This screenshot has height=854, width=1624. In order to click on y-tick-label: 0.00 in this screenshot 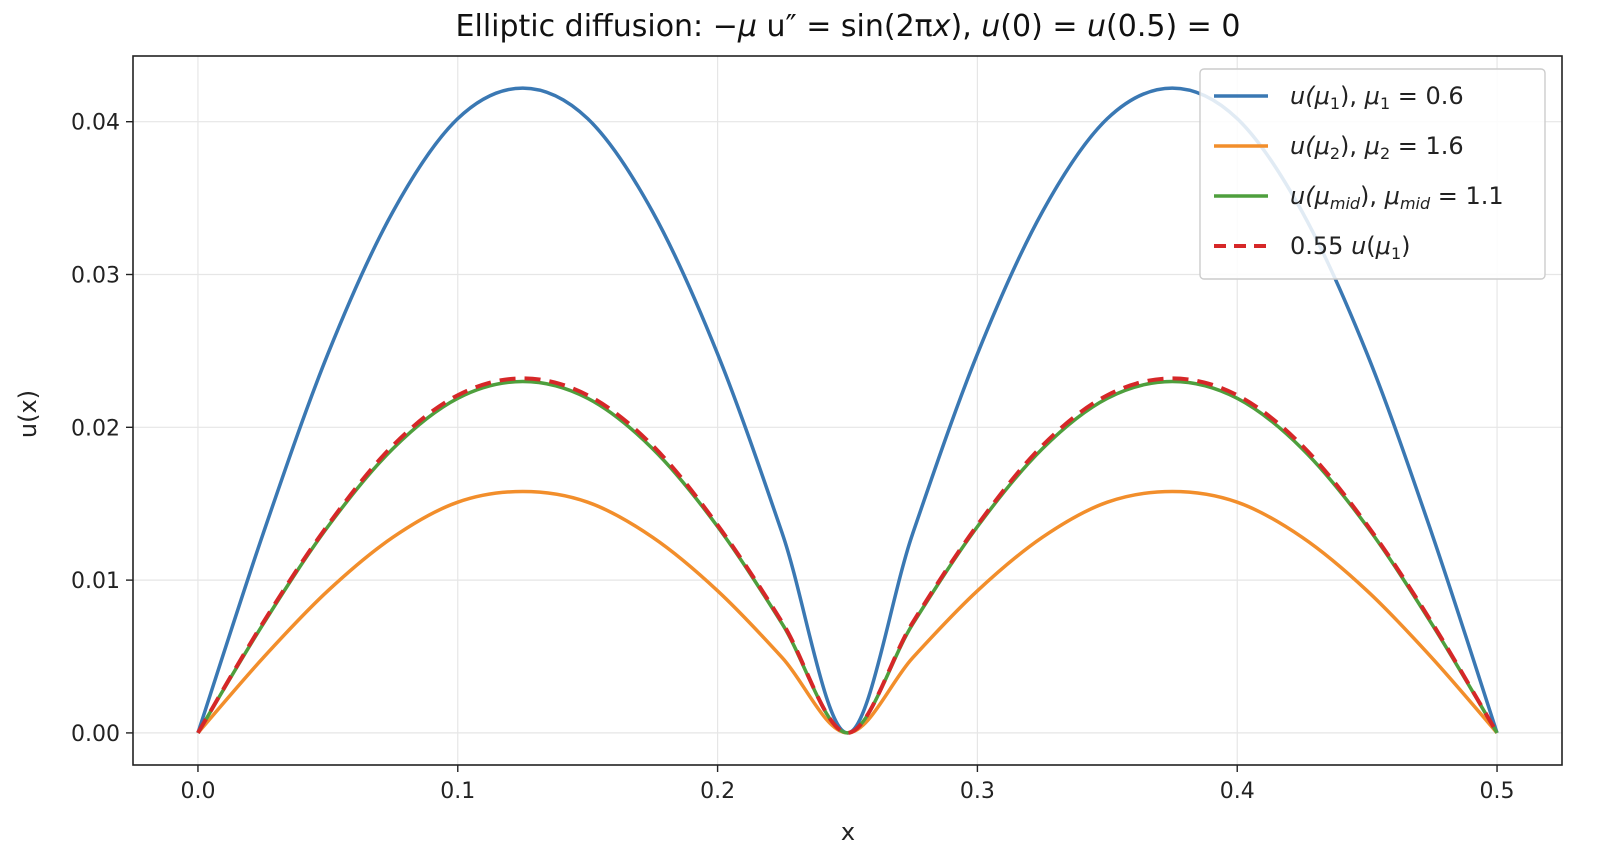, I will do `click(95, 734)`.